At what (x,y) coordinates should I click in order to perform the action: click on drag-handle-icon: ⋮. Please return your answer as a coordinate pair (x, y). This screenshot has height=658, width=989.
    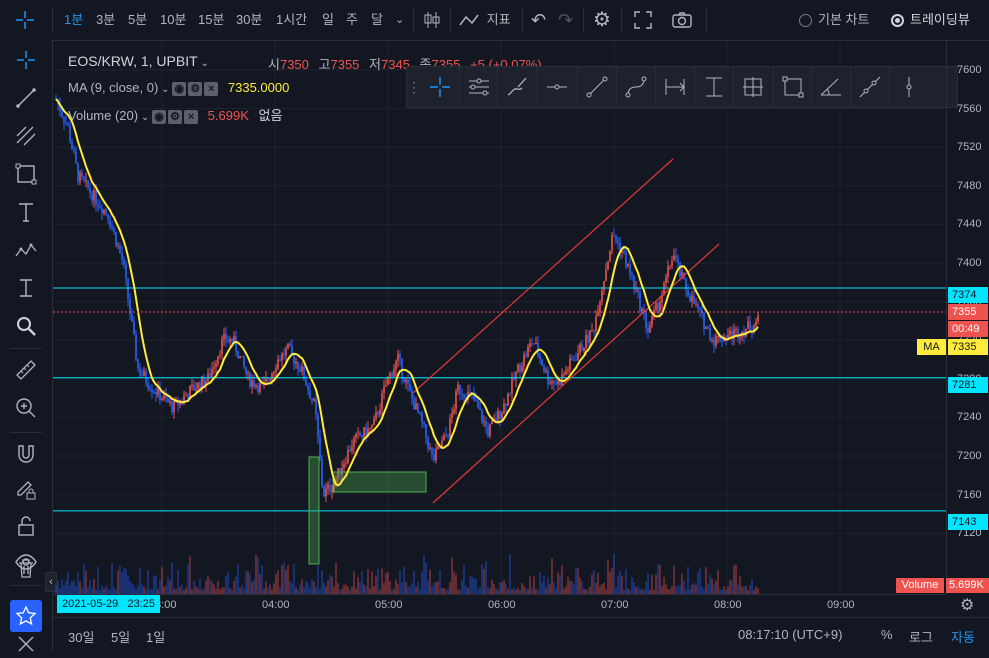
    Looking at the image, I should click on (414, 87).